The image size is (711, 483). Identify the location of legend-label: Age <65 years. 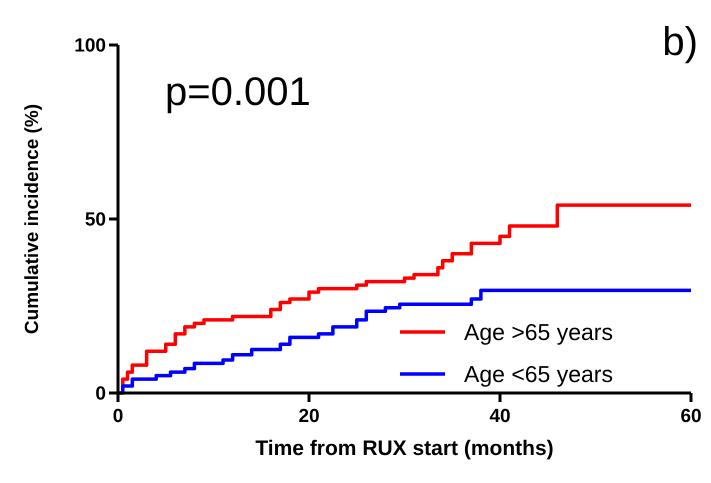
(538, 374).